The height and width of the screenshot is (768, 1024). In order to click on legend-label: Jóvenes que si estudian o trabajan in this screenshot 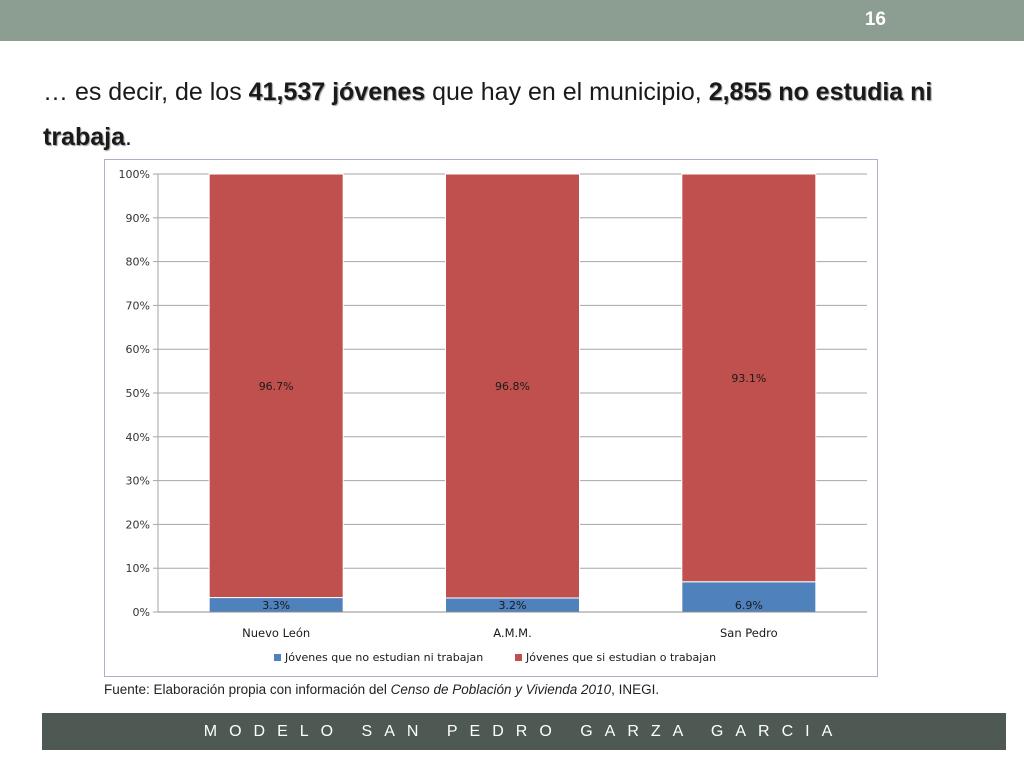, I will do `click(620, 657)`.